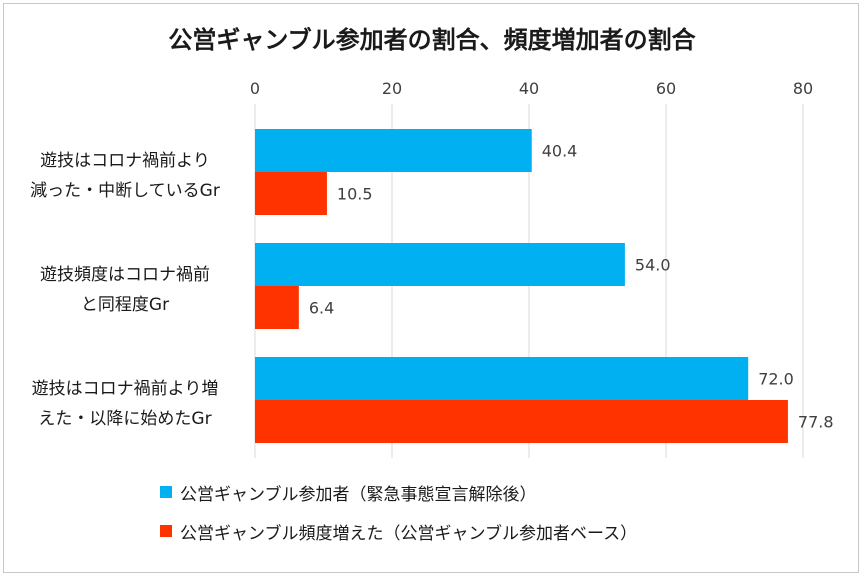 Image resolution: width=864 pixels, height=578 pixels. I want to click on category-label: 遊技はコロナ禍前より, so click(125, 161).